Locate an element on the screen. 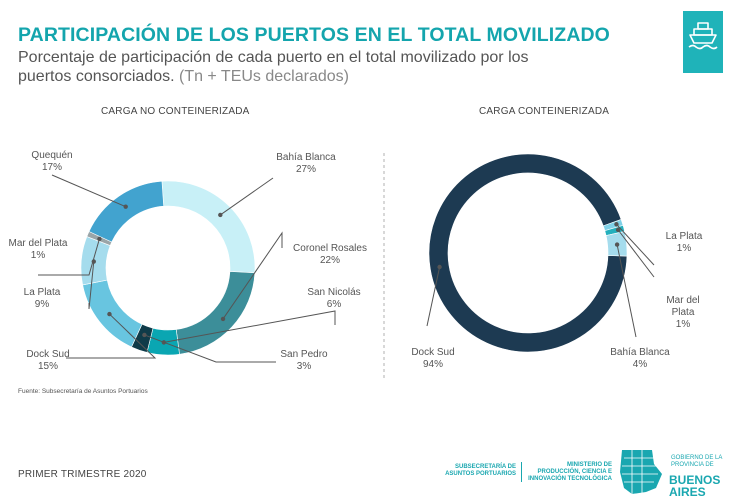  left-dot-mar-del-plata is located at coordinates (99, 239).